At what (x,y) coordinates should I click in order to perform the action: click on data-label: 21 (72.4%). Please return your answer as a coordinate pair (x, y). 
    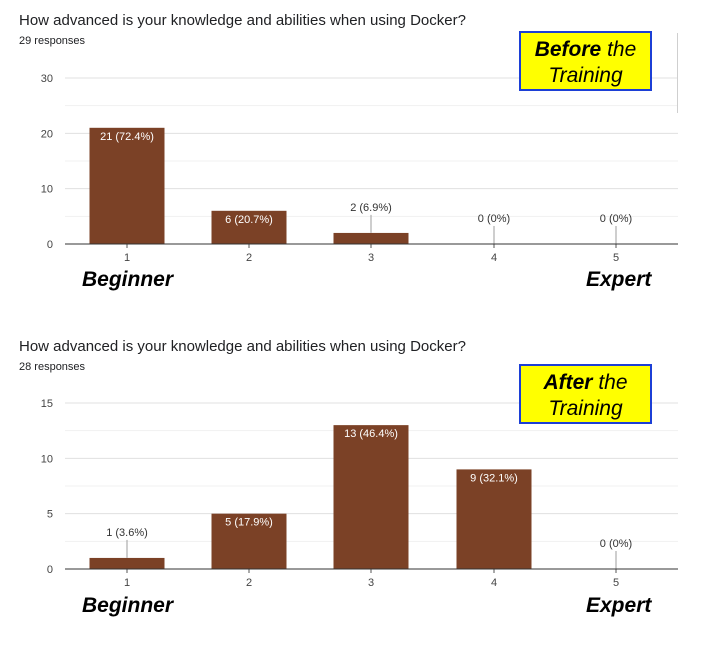
    Looking at the image, I should click on (127, 137).